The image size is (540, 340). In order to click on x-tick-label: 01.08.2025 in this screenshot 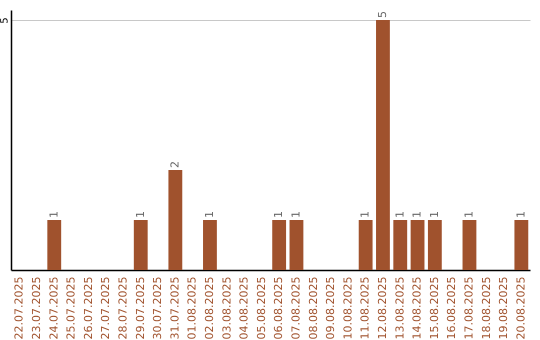, I will do `click(192, 308)`.